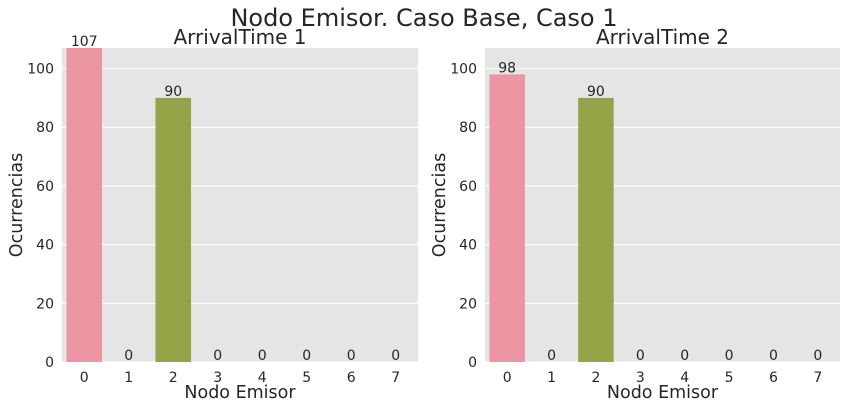  What do you see at coordinates (239, 37) in the screenshot?
I see `subplot-title: ArrivalTime 1` at bounding box center [239, 37].